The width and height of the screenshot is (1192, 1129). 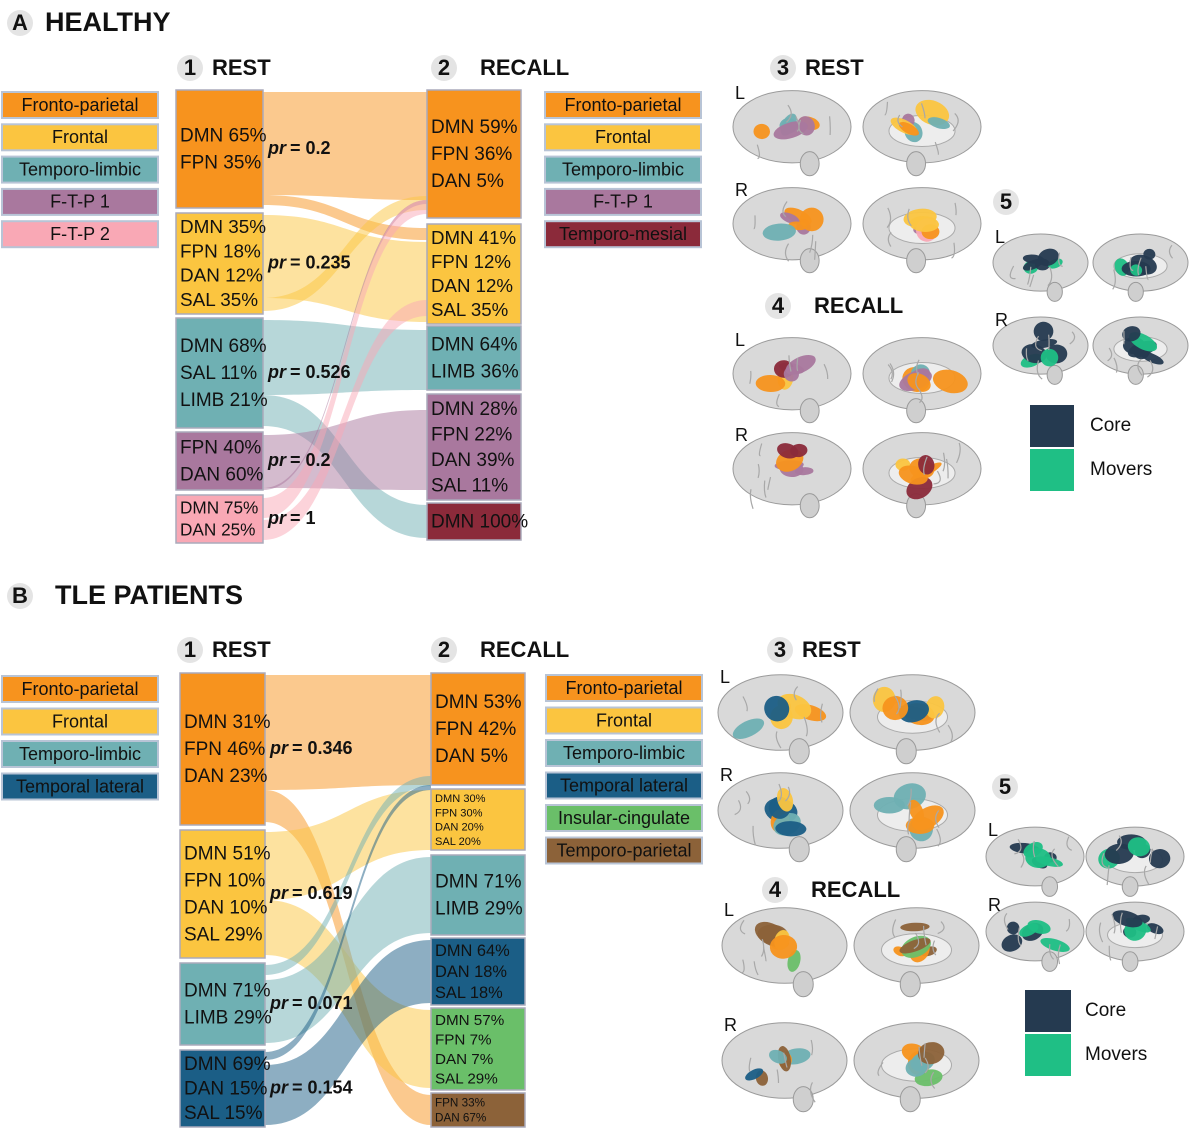 I want to click on legend-label: Frontal, so click(x=623, y=137).